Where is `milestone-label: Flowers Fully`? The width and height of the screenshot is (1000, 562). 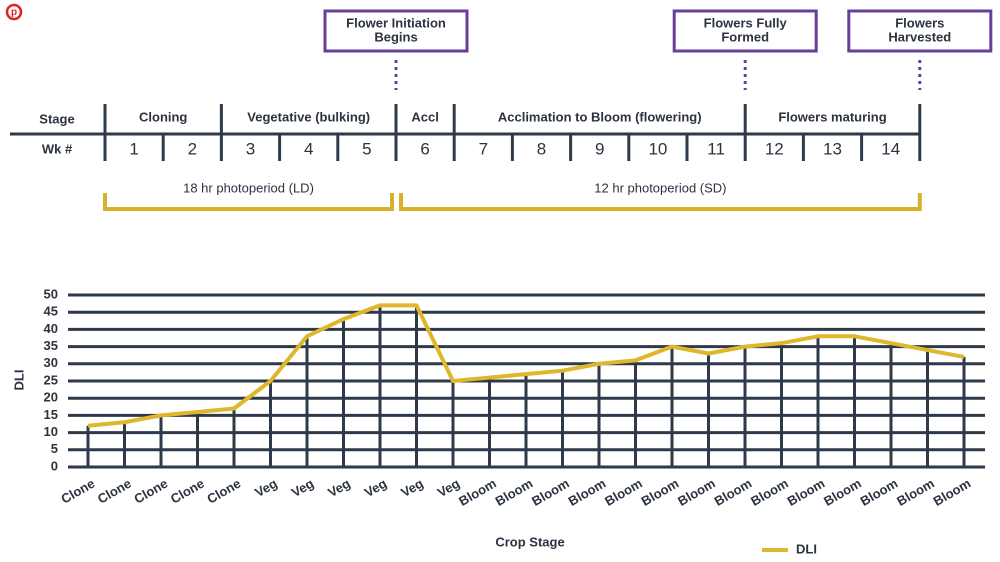
milestone-label: Flowers Fully is located at coordinates (746, 22).